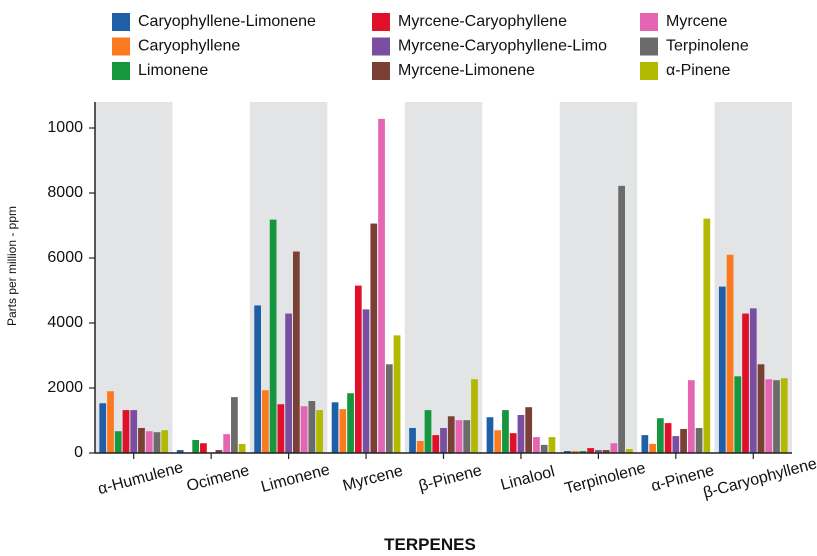  Describe the element at coordinates (65, 192) in the screenshot. I see `y-tick-label: 8000` at that location.